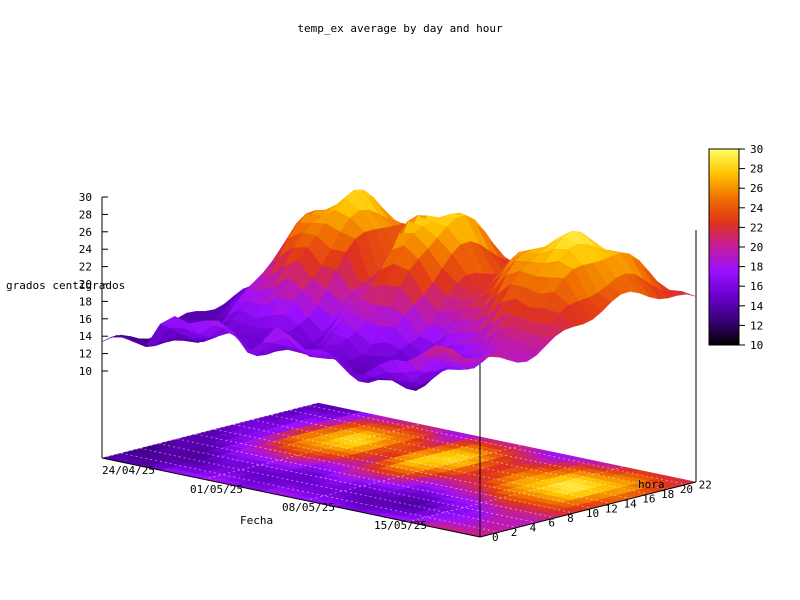 This screenshot has height=600, width=800. What do you see at coordinates (514, 532) in the screenshot?
I see `y-tick-label: 2` at bounding box center [514, 532].